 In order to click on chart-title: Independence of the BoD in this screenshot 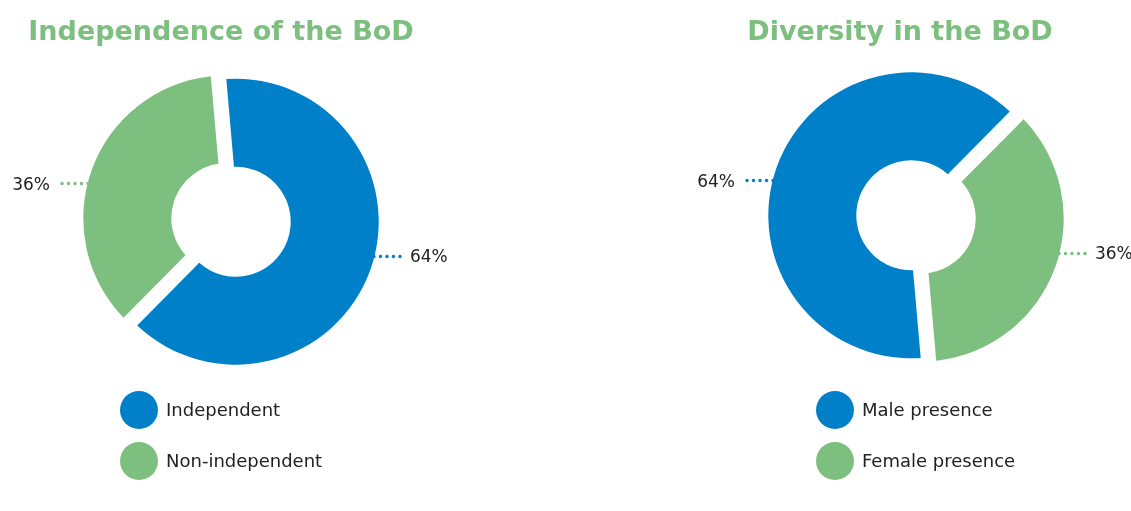, I will do `click(221, 30)`.